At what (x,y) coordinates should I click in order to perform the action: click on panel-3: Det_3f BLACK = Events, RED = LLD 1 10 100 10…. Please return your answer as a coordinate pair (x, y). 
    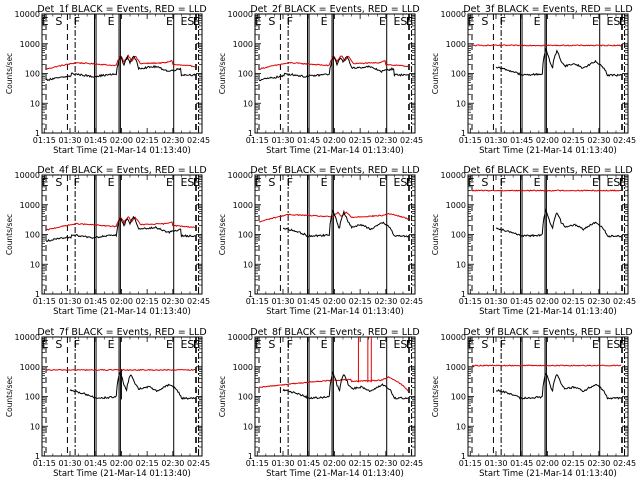
    Looking at the image, I should click on (533, 80).